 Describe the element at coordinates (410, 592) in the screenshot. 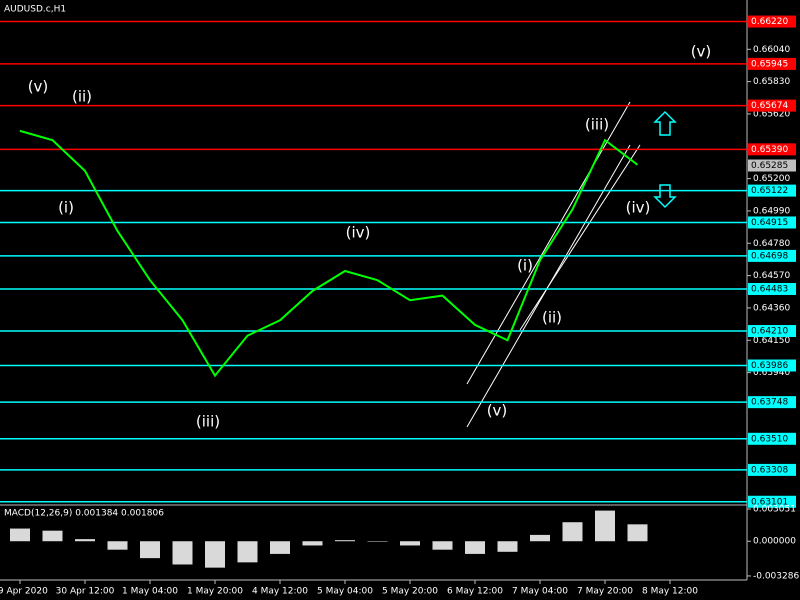

I see `x-tick-label: 5 May 20:00` at that location.